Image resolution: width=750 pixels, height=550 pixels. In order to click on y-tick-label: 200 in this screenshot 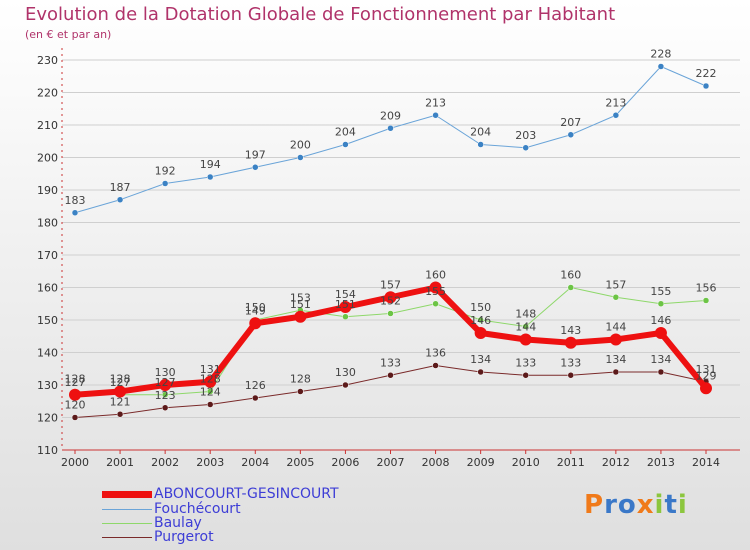, I will do `click(47, 158)`.